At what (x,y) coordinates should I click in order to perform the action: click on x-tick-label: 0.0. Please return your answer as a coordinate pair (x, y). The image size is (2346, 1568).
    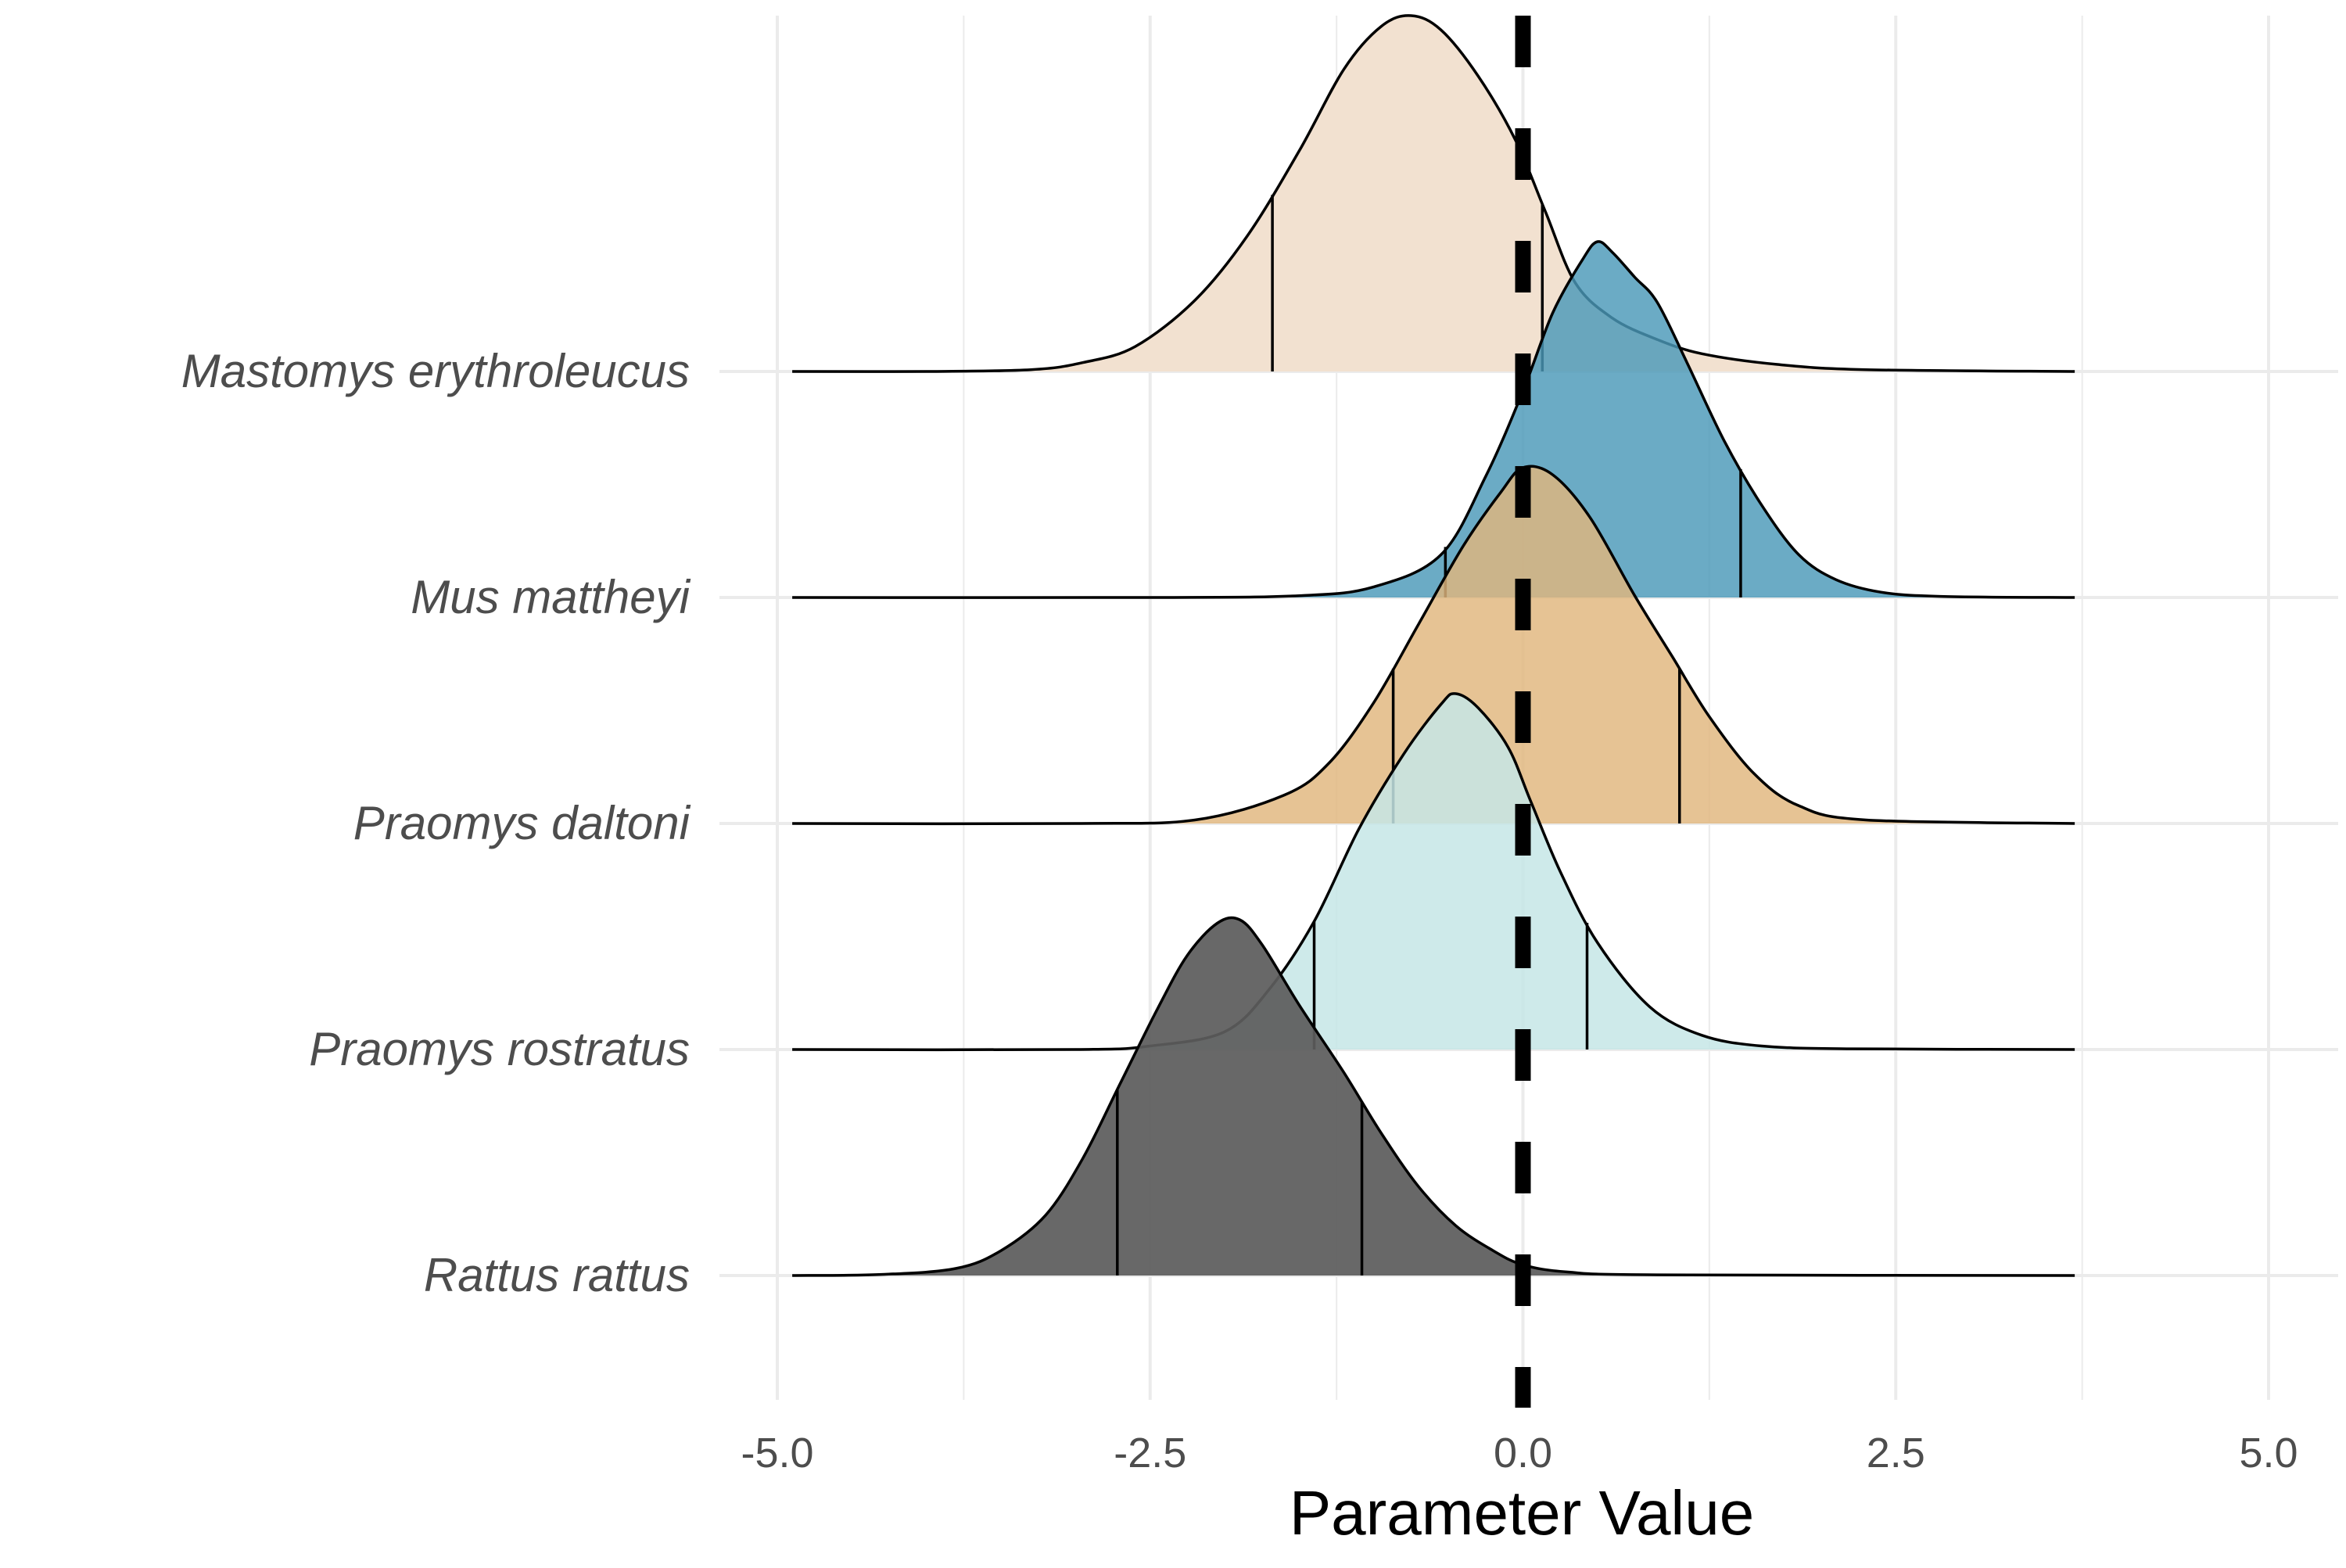
    Looking at the image, I should click on (1523, 1453).